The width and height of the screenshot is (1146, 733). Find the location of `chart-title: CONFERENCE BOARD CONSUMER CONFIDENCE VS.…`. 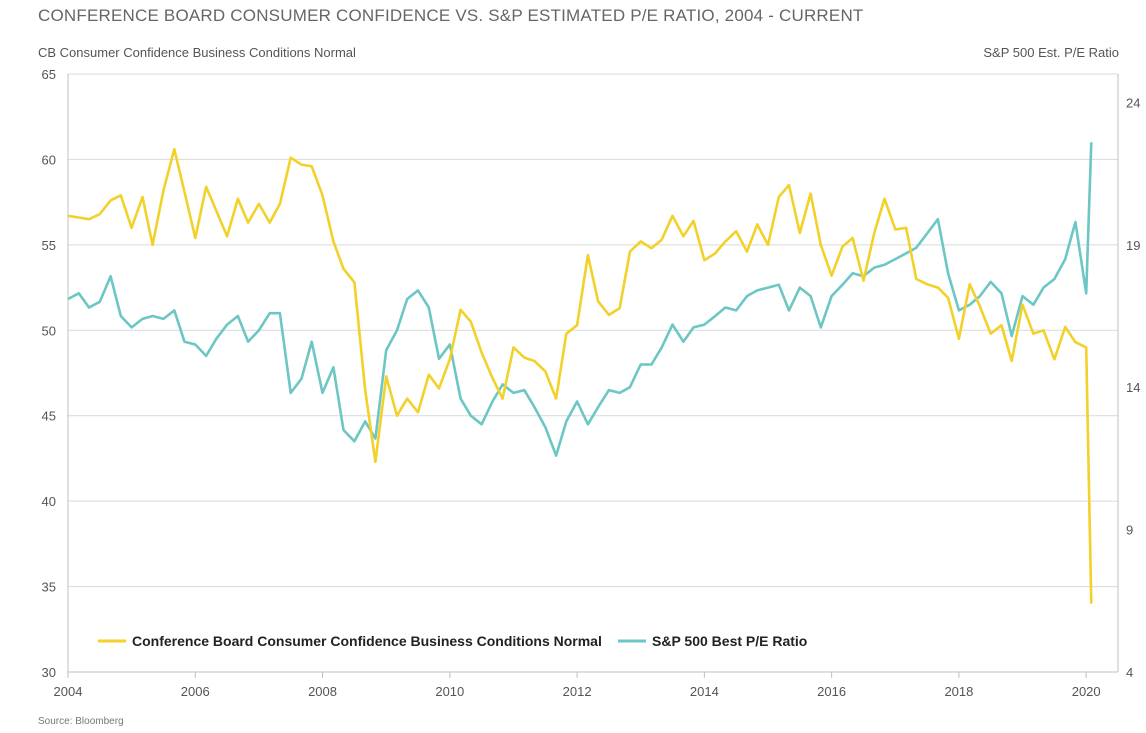

chart-title: CONFERENCE BOARD CONSUMER CONFIDENCE VS.… is located at coordinates (451, 15).